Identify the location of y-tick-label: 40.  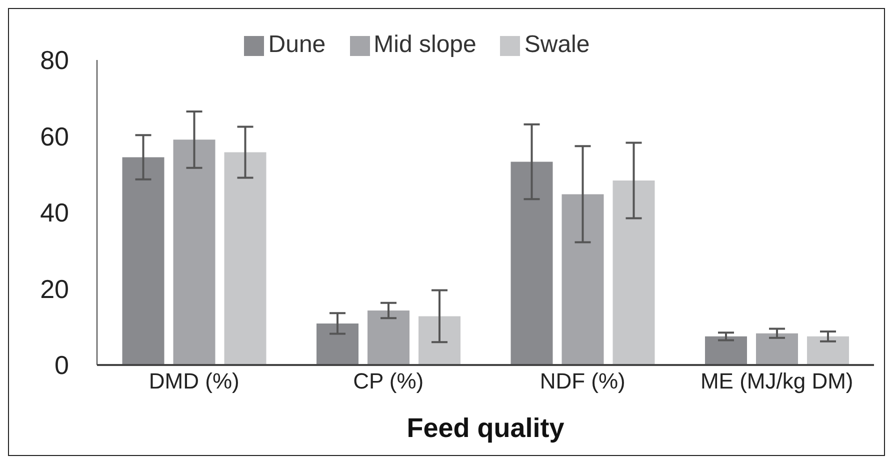
(54, 213).